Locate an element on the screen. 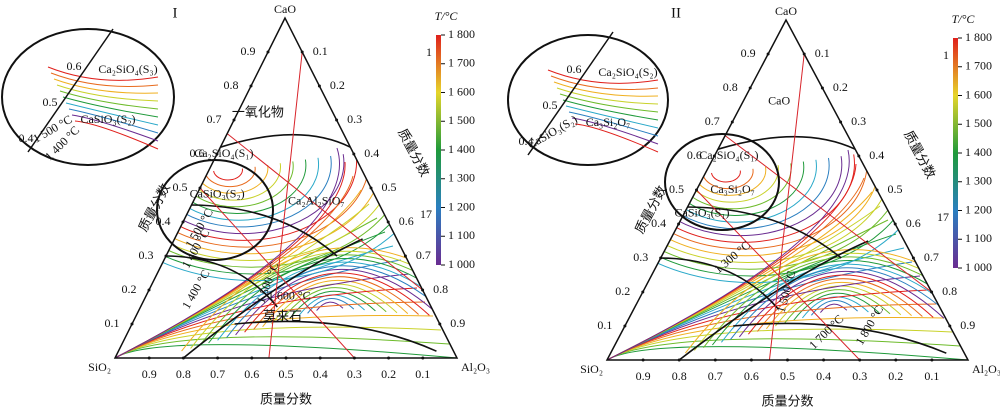  phase-label: Ca₂Al₂SiO₇ is located at coordinates (316, 200).